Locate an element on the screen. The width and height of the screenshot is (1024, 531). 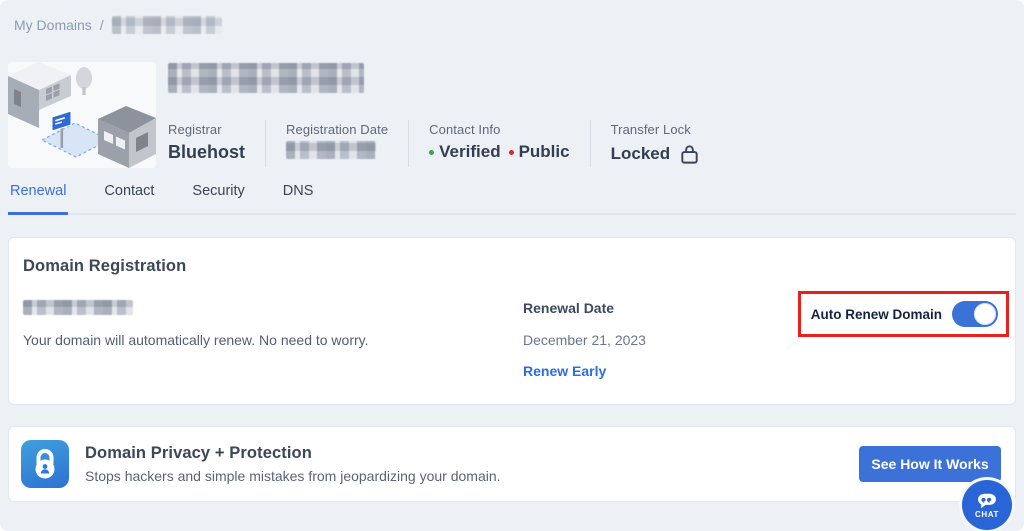
renew-early-link: Renew Early is located at coordinates (565, 371).